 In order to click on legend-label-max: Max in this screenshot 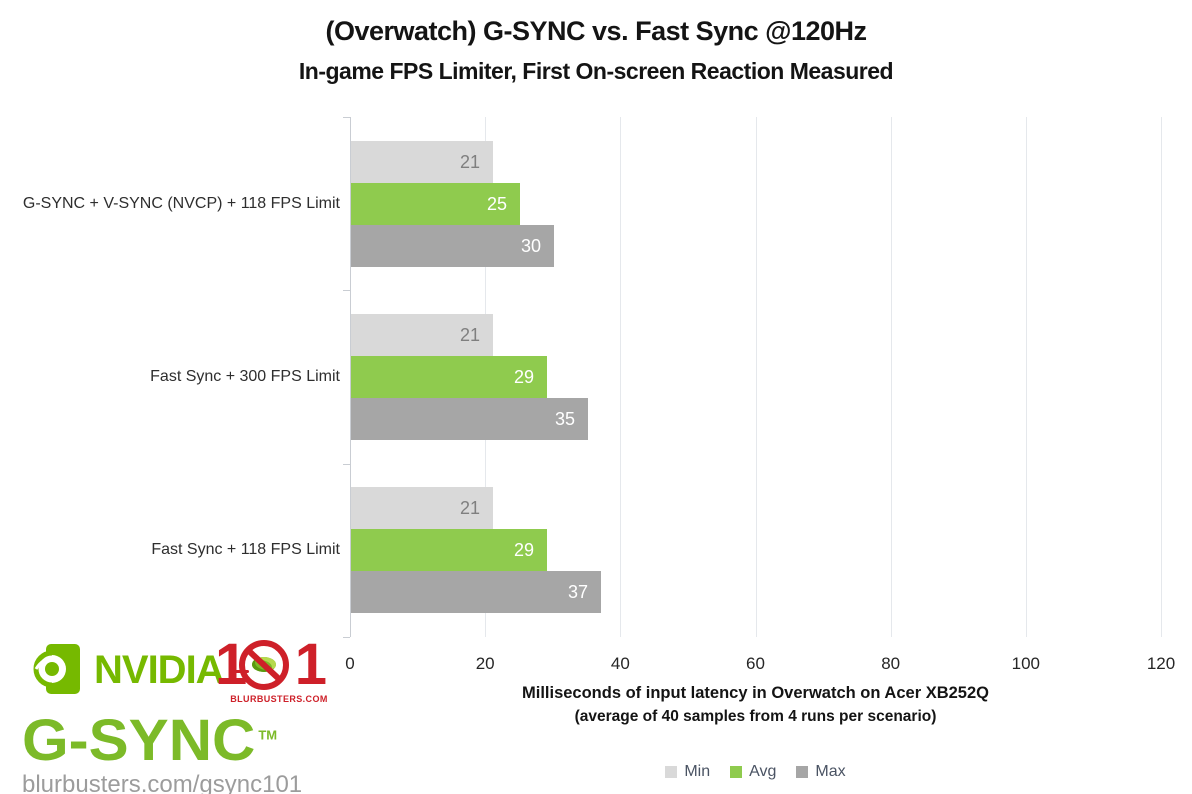, I will do `click(830, 771)`.